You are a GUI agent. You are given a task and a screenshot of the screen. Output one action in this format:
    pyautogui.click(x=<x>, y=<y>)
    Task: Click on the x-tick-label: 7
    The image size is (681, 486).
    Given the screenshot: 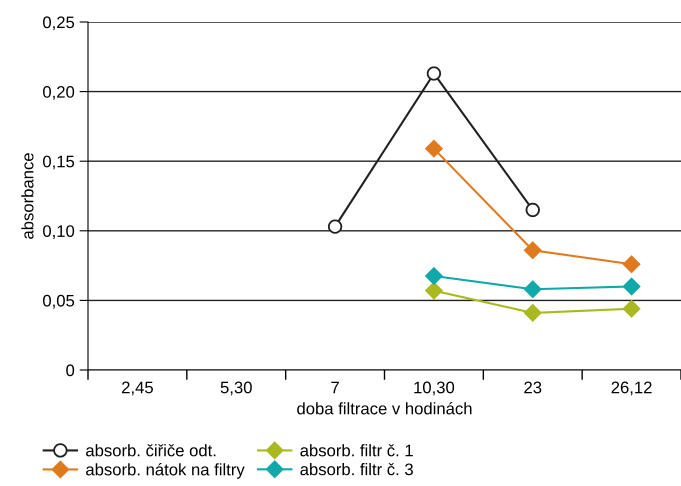 What is the action you would take?
    pyautogui.click(x=335, y=388)
    